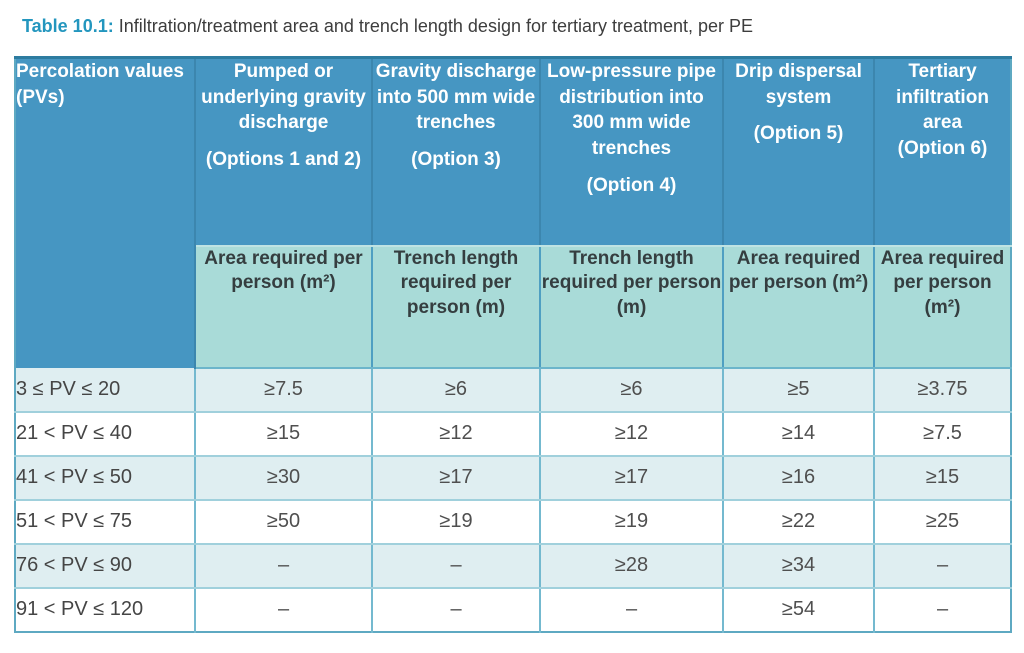 This screenshot has width=1024, height=653. What do you see at coordinates (799, 307) in the screenshot?
I see `column-subheader-4: Area required per person (m²)` at bounding box center [799, 307].